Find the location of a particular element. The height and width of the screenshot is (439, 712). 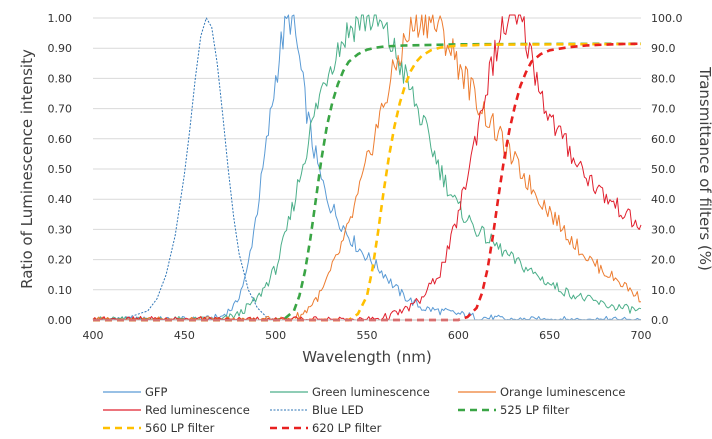

legend-label: 560 LP filter is located at coordinates (180, 428).